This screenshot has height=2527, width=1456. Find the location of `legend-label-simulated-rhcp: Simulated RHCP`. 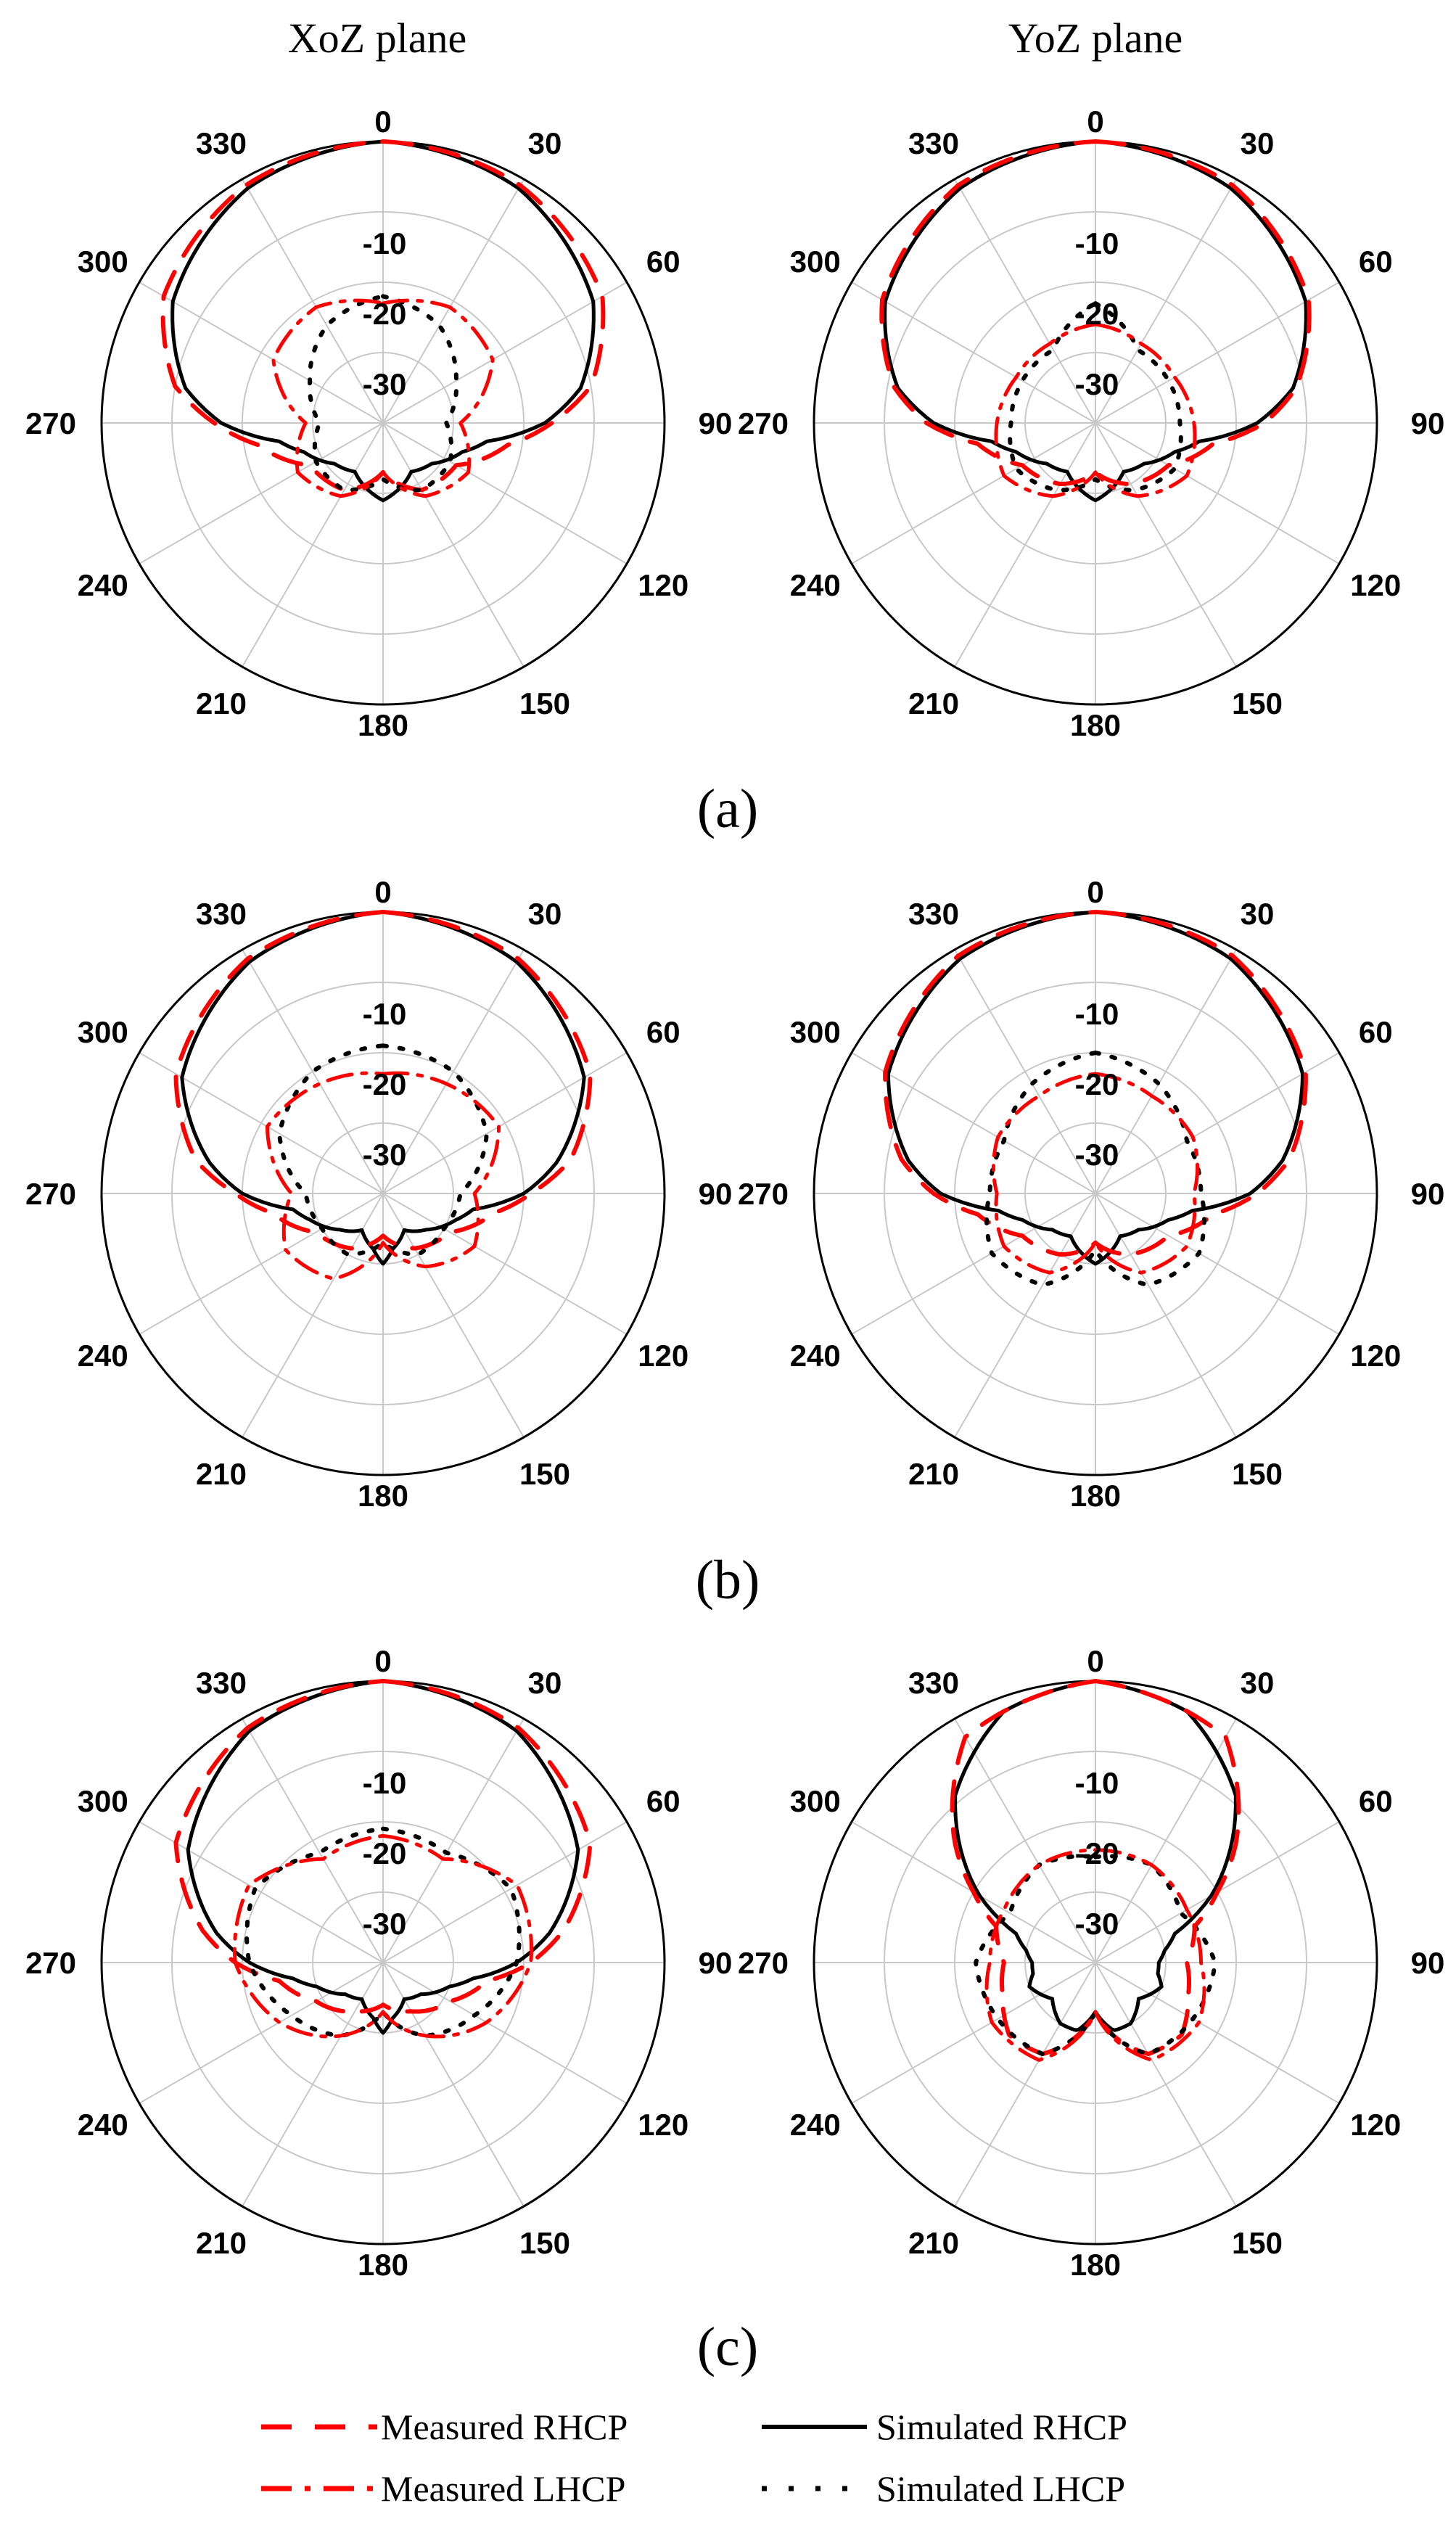

legend-label-simulated-rhcp: Simulated RHCP is located at coordinates (1001, 2427).